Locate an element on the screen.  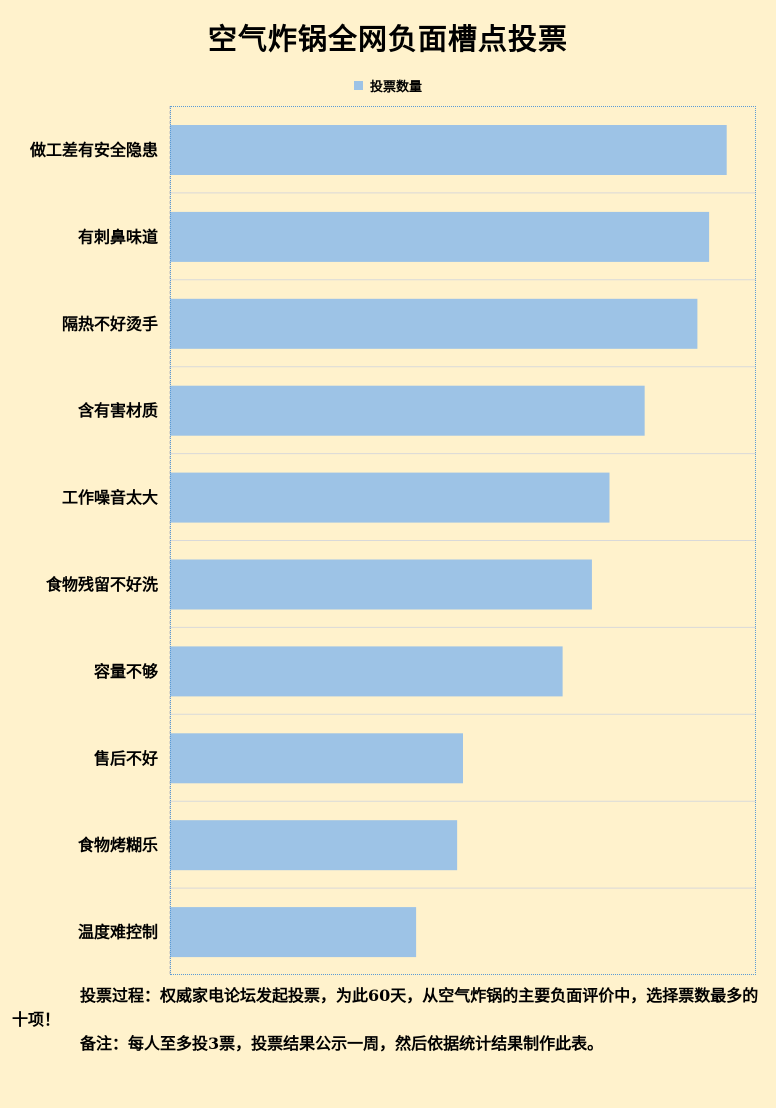
category-label: 售后不好 is located at coordinates (126, 758).